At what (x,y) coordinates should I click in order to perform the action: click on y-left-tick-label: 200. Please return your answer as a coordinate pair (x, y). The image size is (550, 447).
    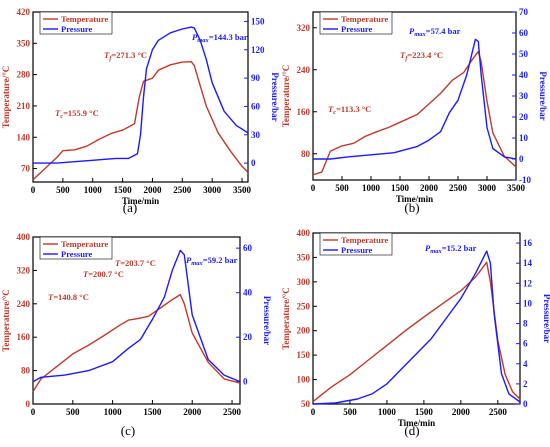
    Looking at the image, I should click on (304, 331).